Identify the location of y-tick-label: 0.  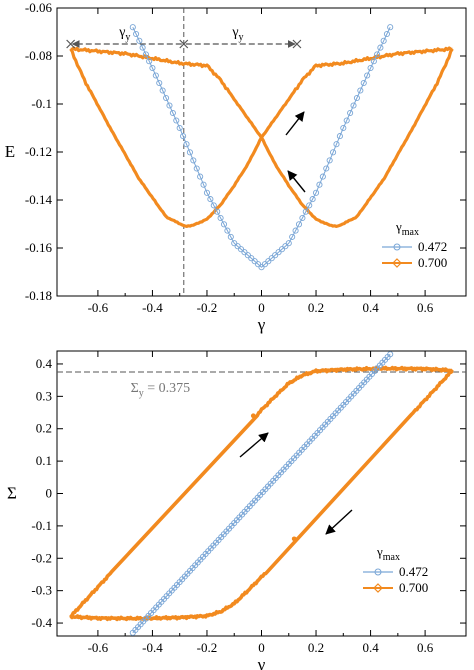
(49, 493).